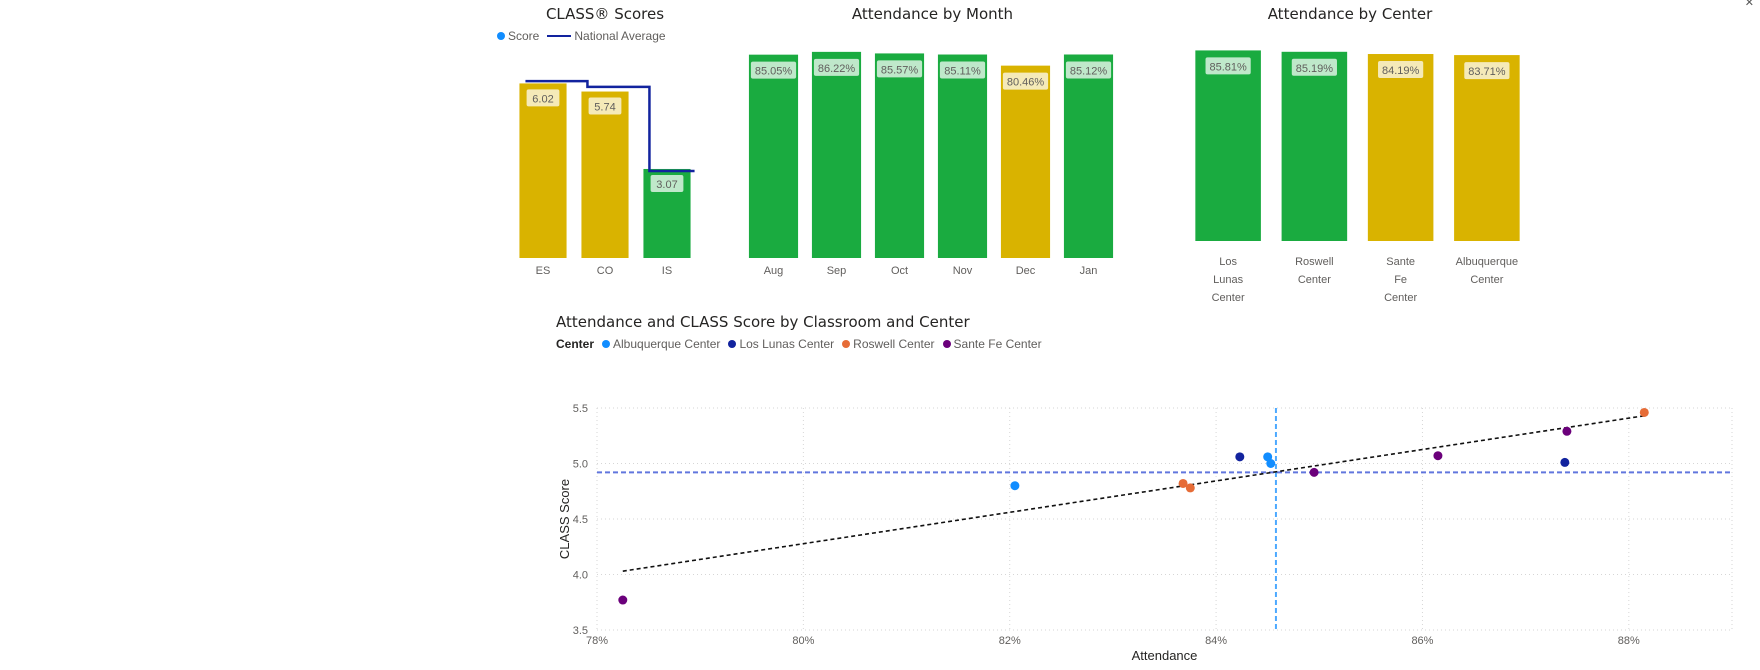  I want to click on data-label: 85.05%, so click(774, 72).